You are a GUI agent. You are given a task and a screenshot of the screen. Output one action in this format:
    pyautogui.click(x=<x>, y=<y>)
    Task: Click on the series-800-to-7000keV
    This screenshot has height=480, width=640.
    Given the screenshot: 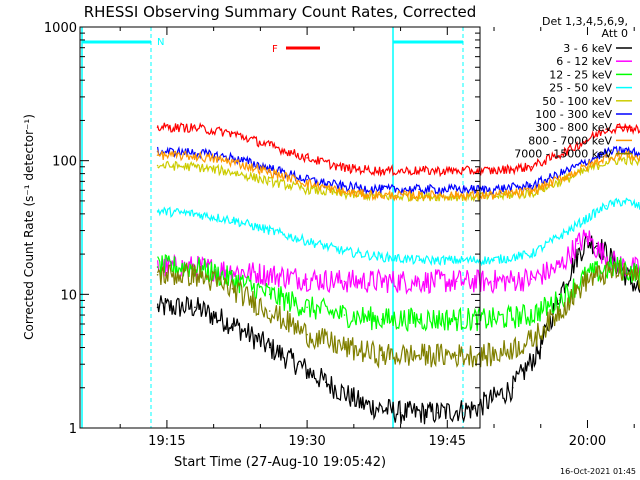 What is the action you would take?
    pyautogui.click(x=398, y=176)
    